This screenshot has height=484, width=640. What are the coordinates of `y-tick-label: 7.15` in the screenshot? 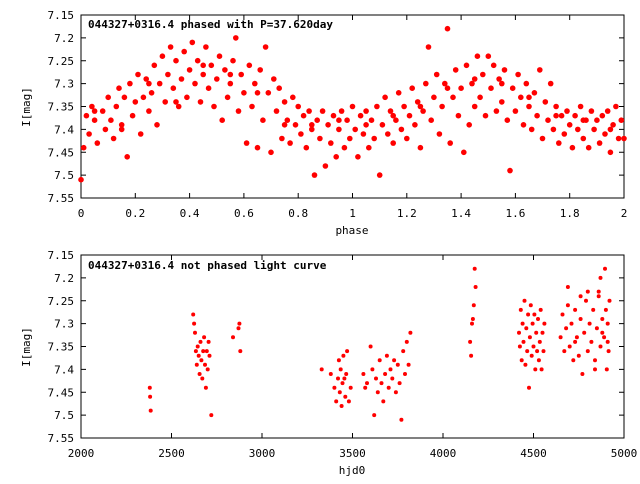 It's located at (61, 15).